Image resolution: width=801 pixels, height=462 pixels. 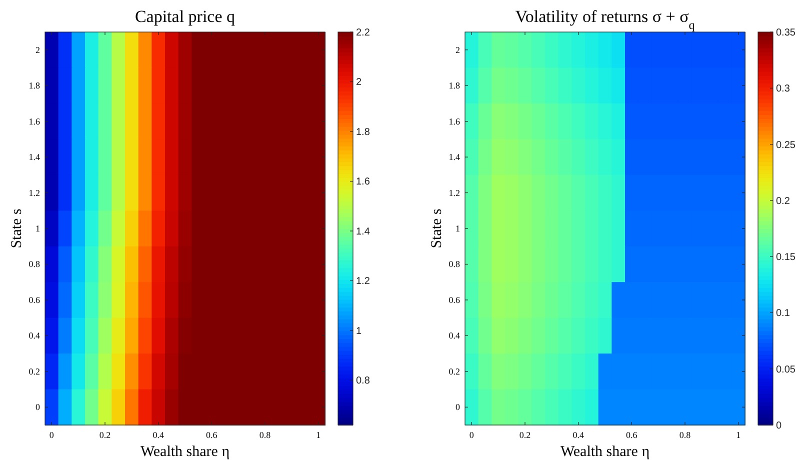 I want to click on color-bar-label: 0.05, so click(x=786, y=370).